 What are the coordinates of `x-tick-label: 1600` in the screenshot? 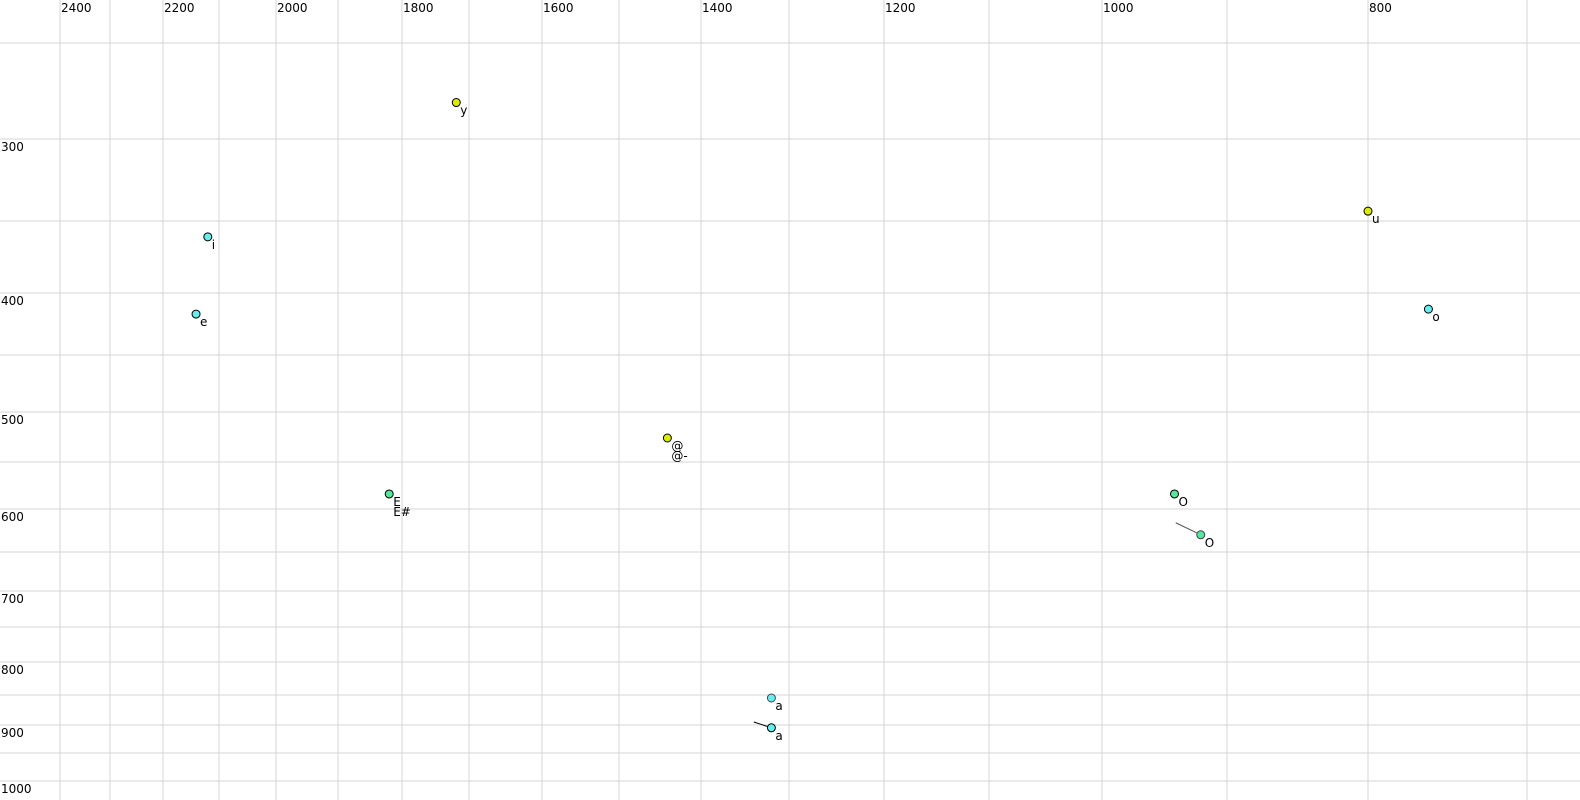 It's located at (558, 8).